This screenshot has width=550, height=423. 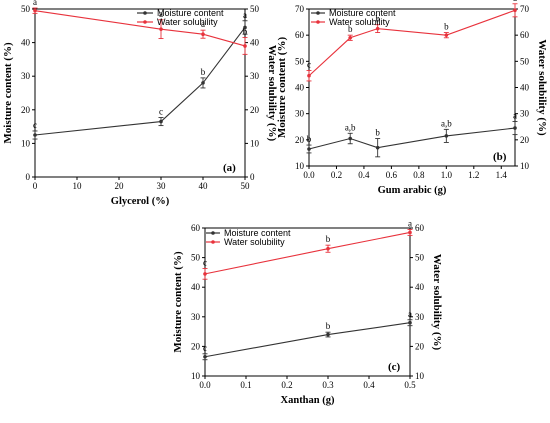 What do you see at coordinates (336, 175) in the screenshot?
I see `x-tick-label: 0.2` at bounding box center [336, 175].